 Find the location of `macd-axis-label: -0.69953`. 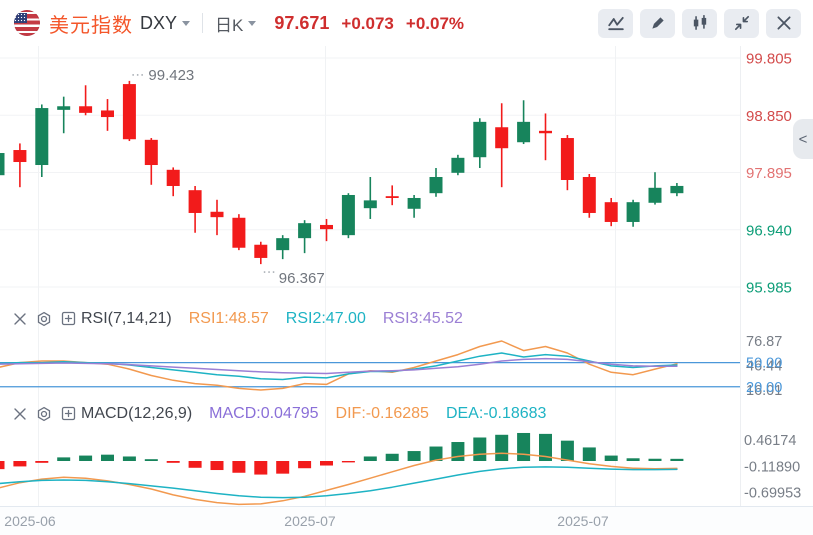

macd-axis-label: -0.69953 is located at coordinates (772, 494).